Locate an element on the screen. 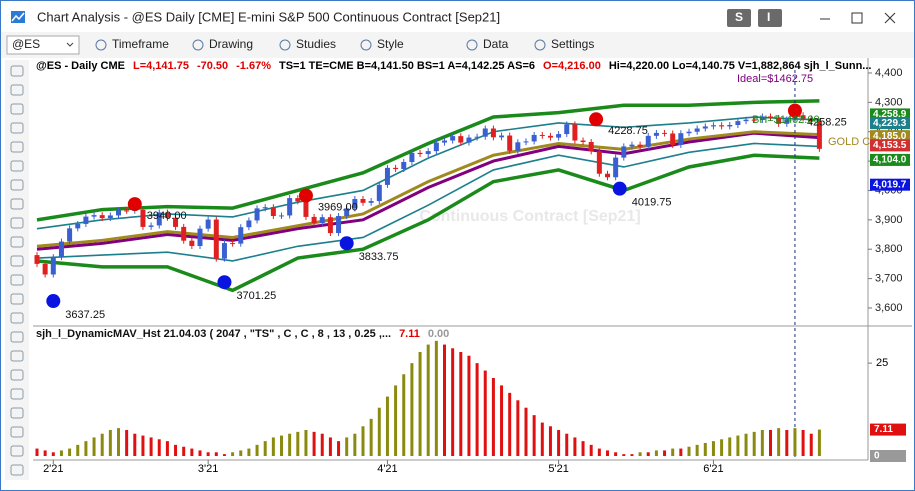  close is located at coordinates (890, 18).